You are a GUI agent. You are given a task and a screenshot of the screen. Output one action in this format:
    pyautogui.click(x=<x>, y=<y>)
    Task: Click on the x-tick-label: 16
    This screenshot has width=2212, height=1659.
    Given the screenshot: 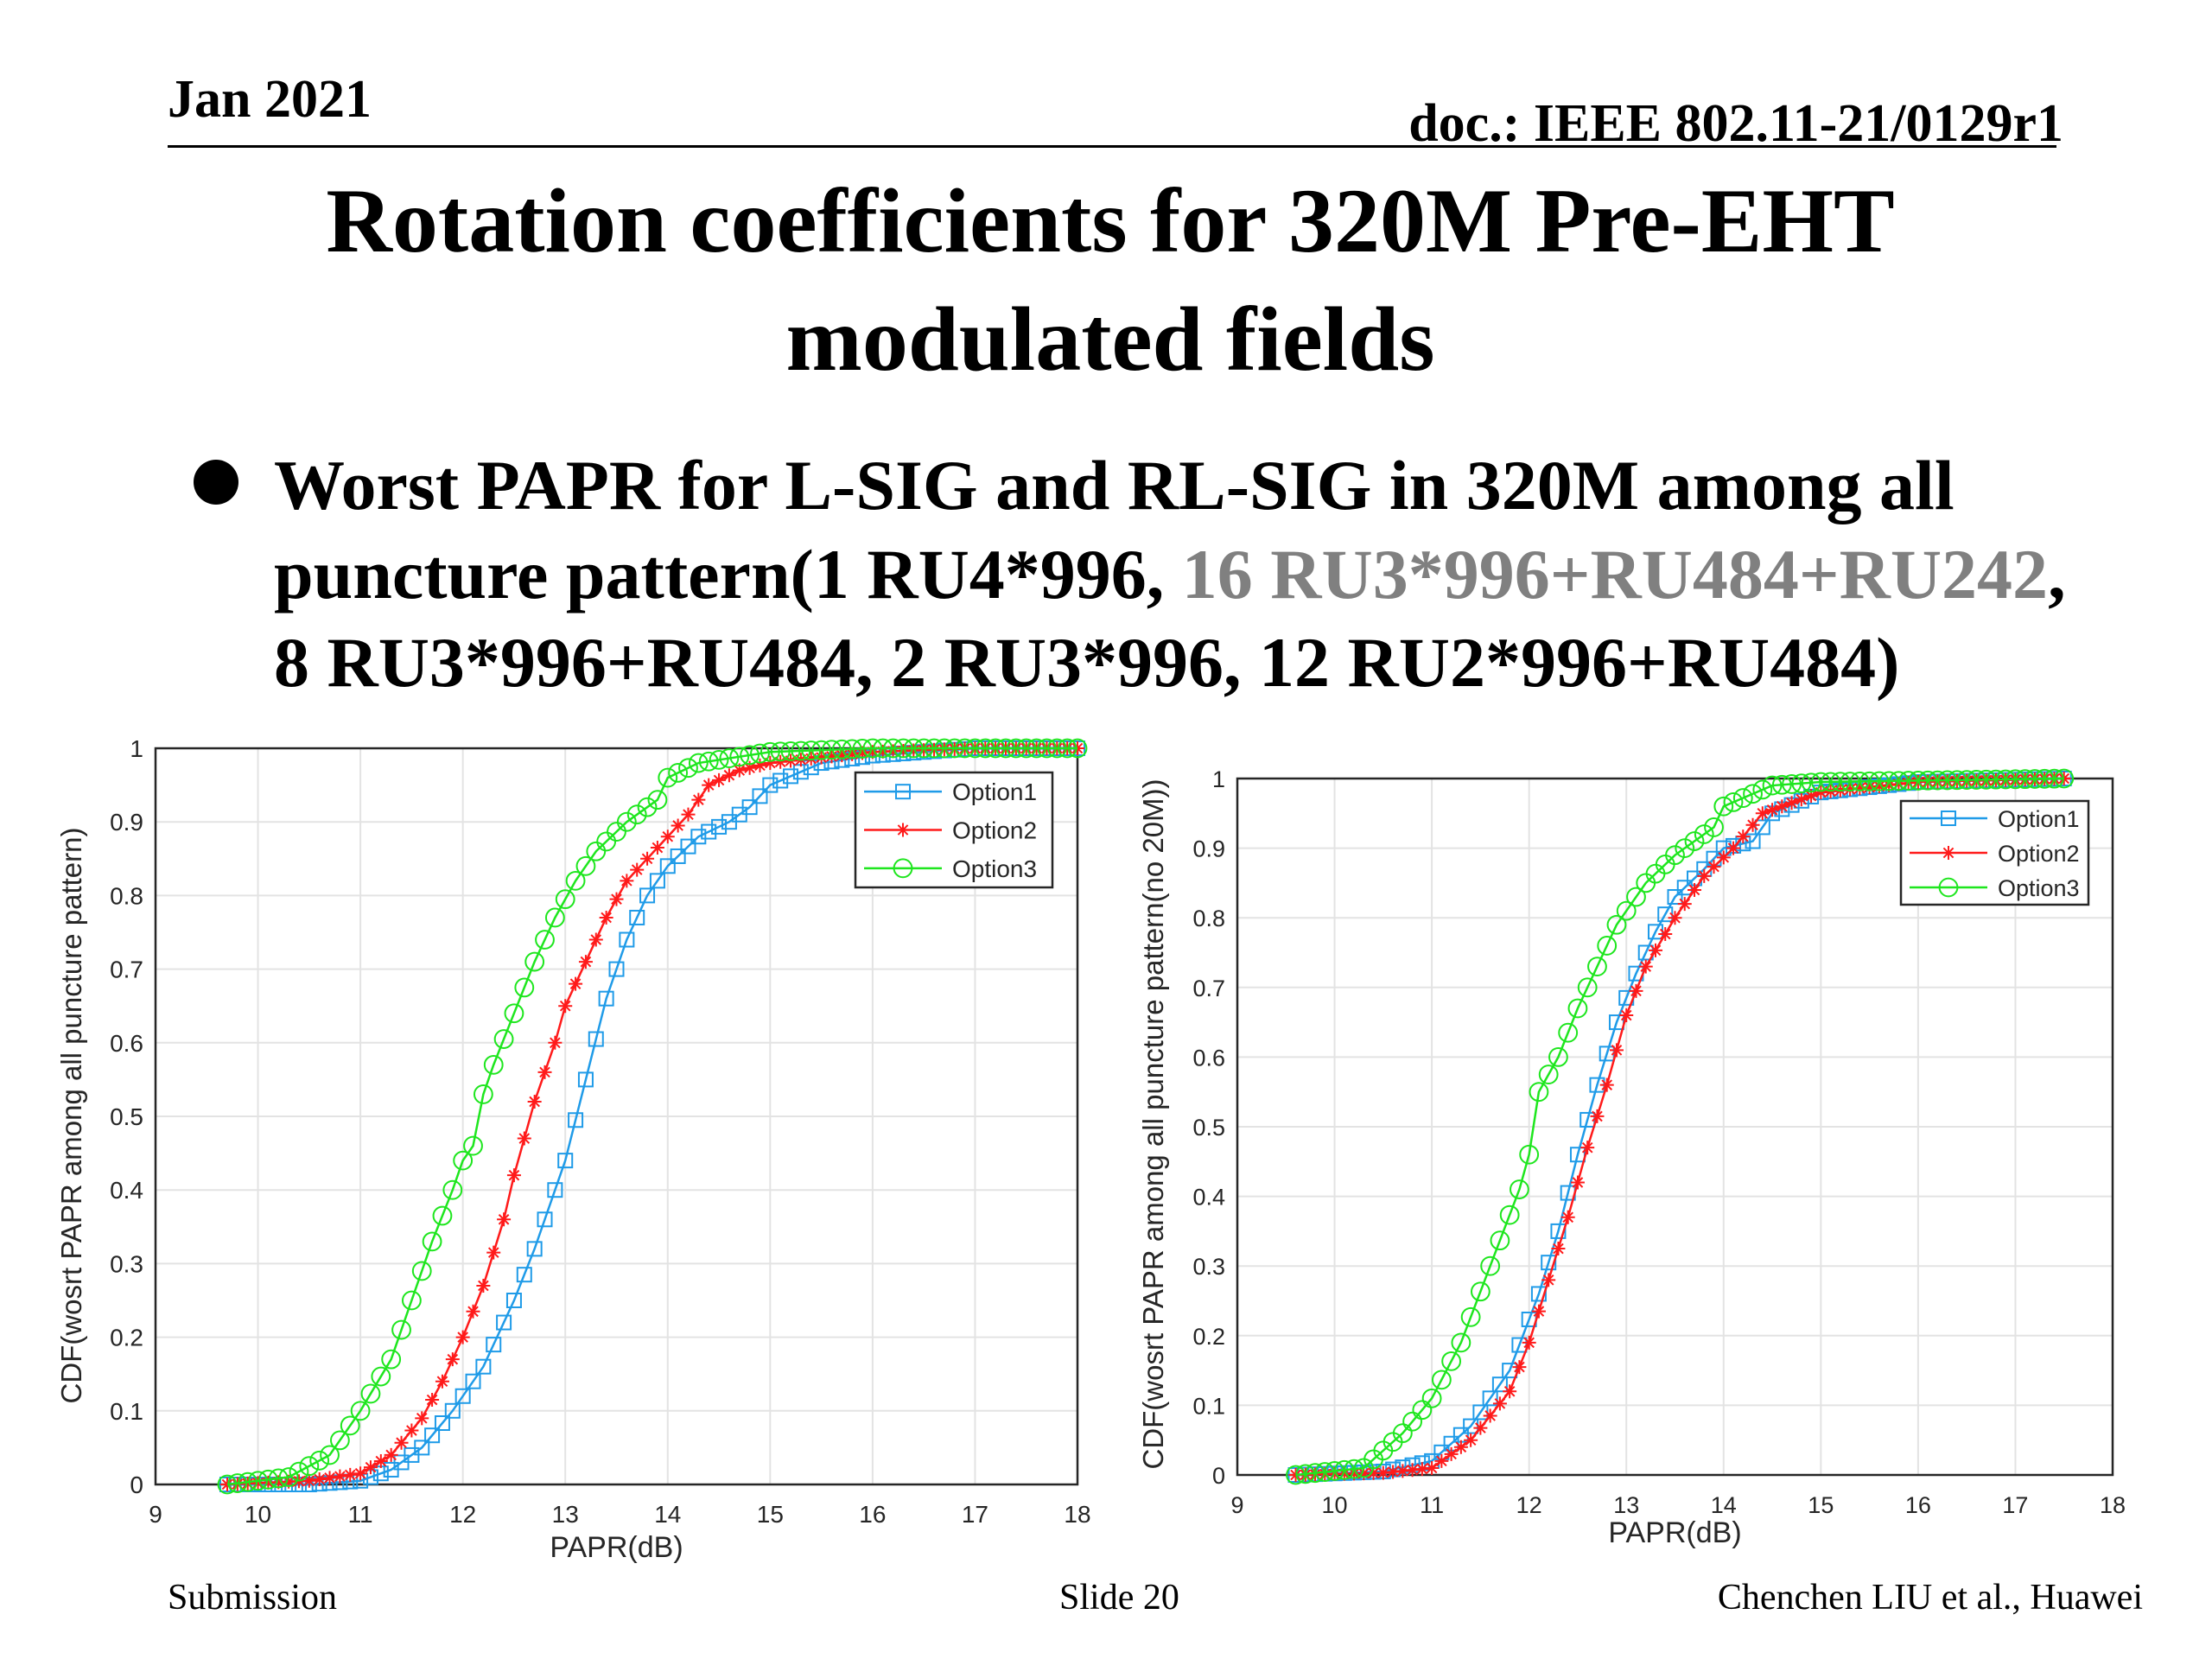 What is the action you would take?
    pyautogui.click(x=872, y=1514)
    